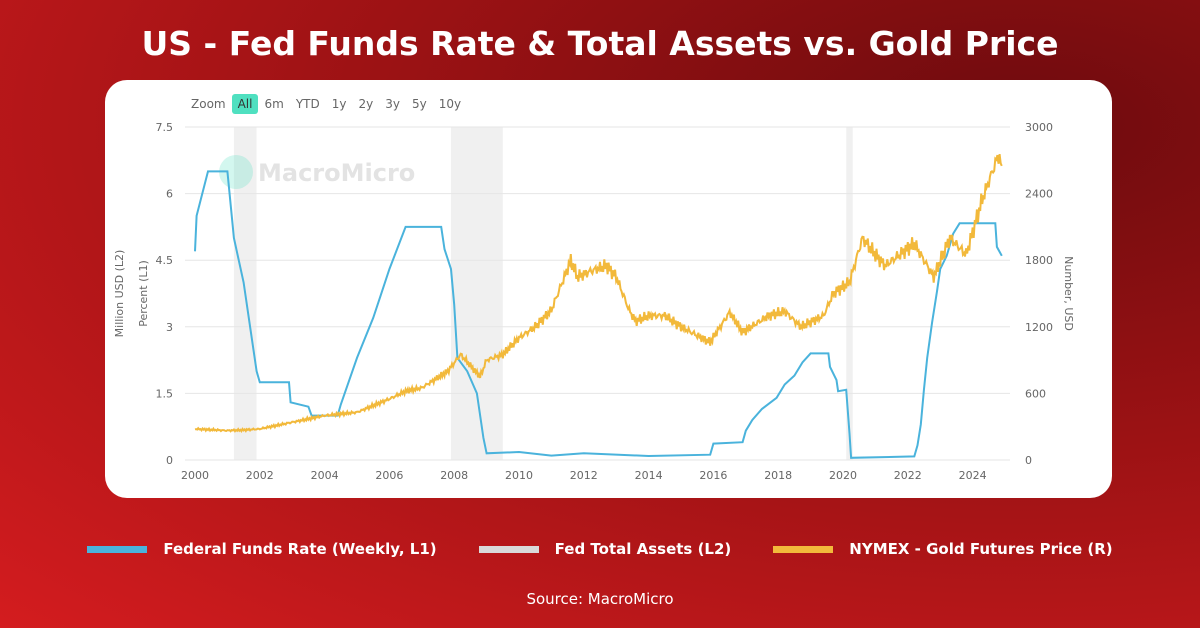 Image resolution: width=1200 pixels, height=628 pixels. What do you see at coordinates (325, 475) in the screenshot?
I see `x-tick-label: 2004` at bounding box center [325, 475].